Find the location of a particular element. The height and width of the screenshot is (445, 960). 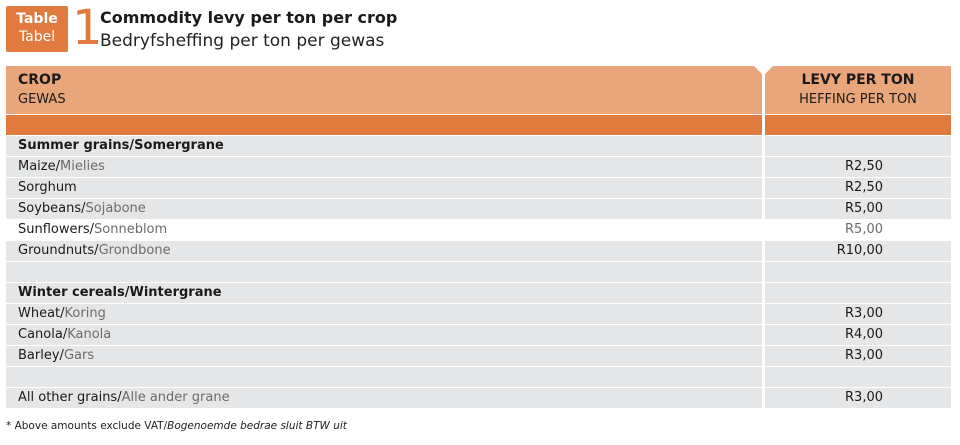

header-accent-bar is located at coordinates (478, 125).